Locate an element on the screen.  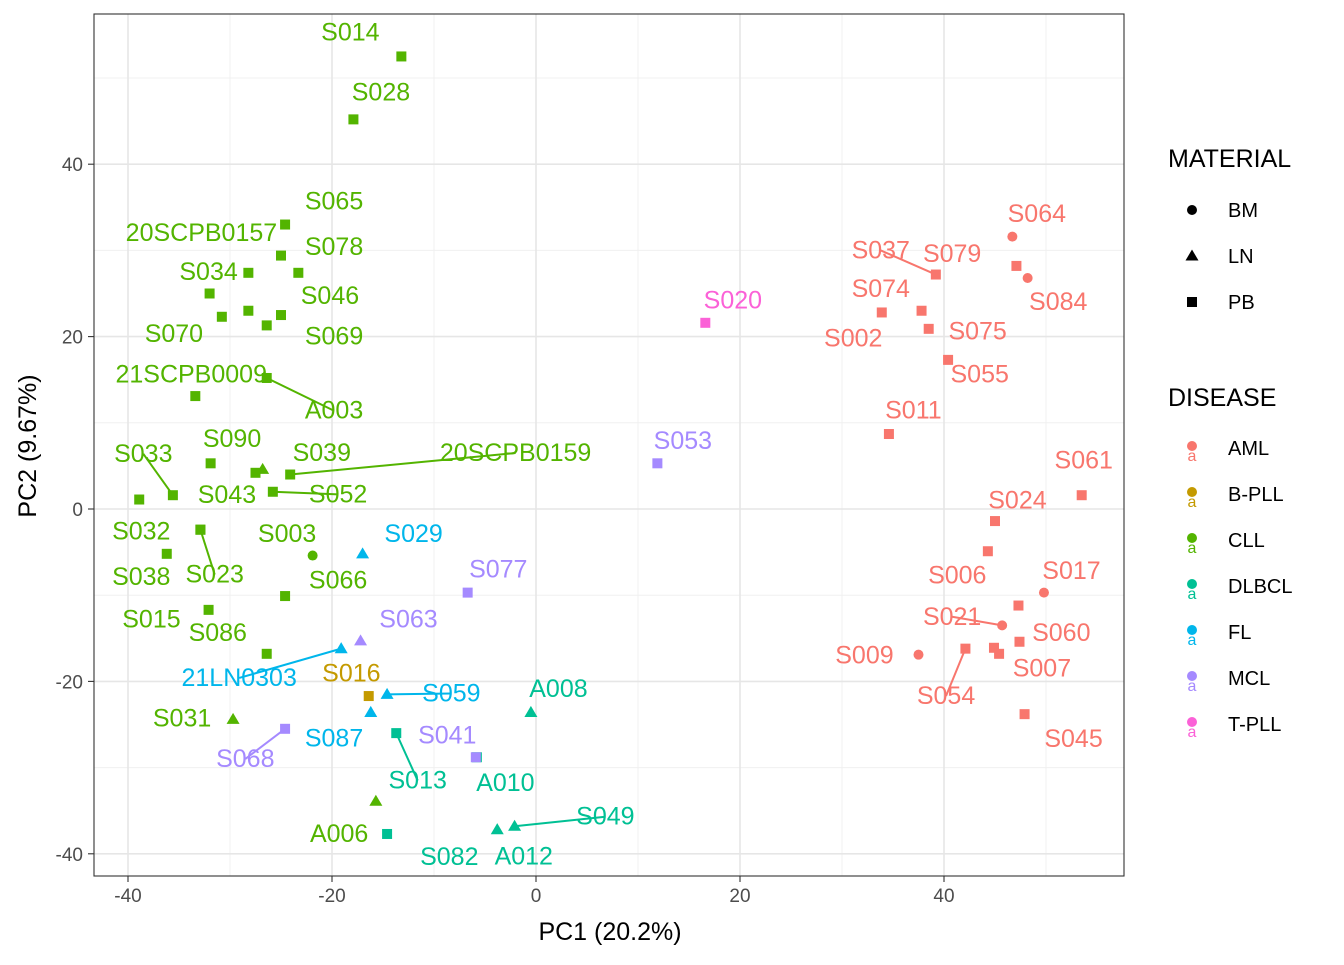
data-point-a008 is located at coordinates (531, 711).